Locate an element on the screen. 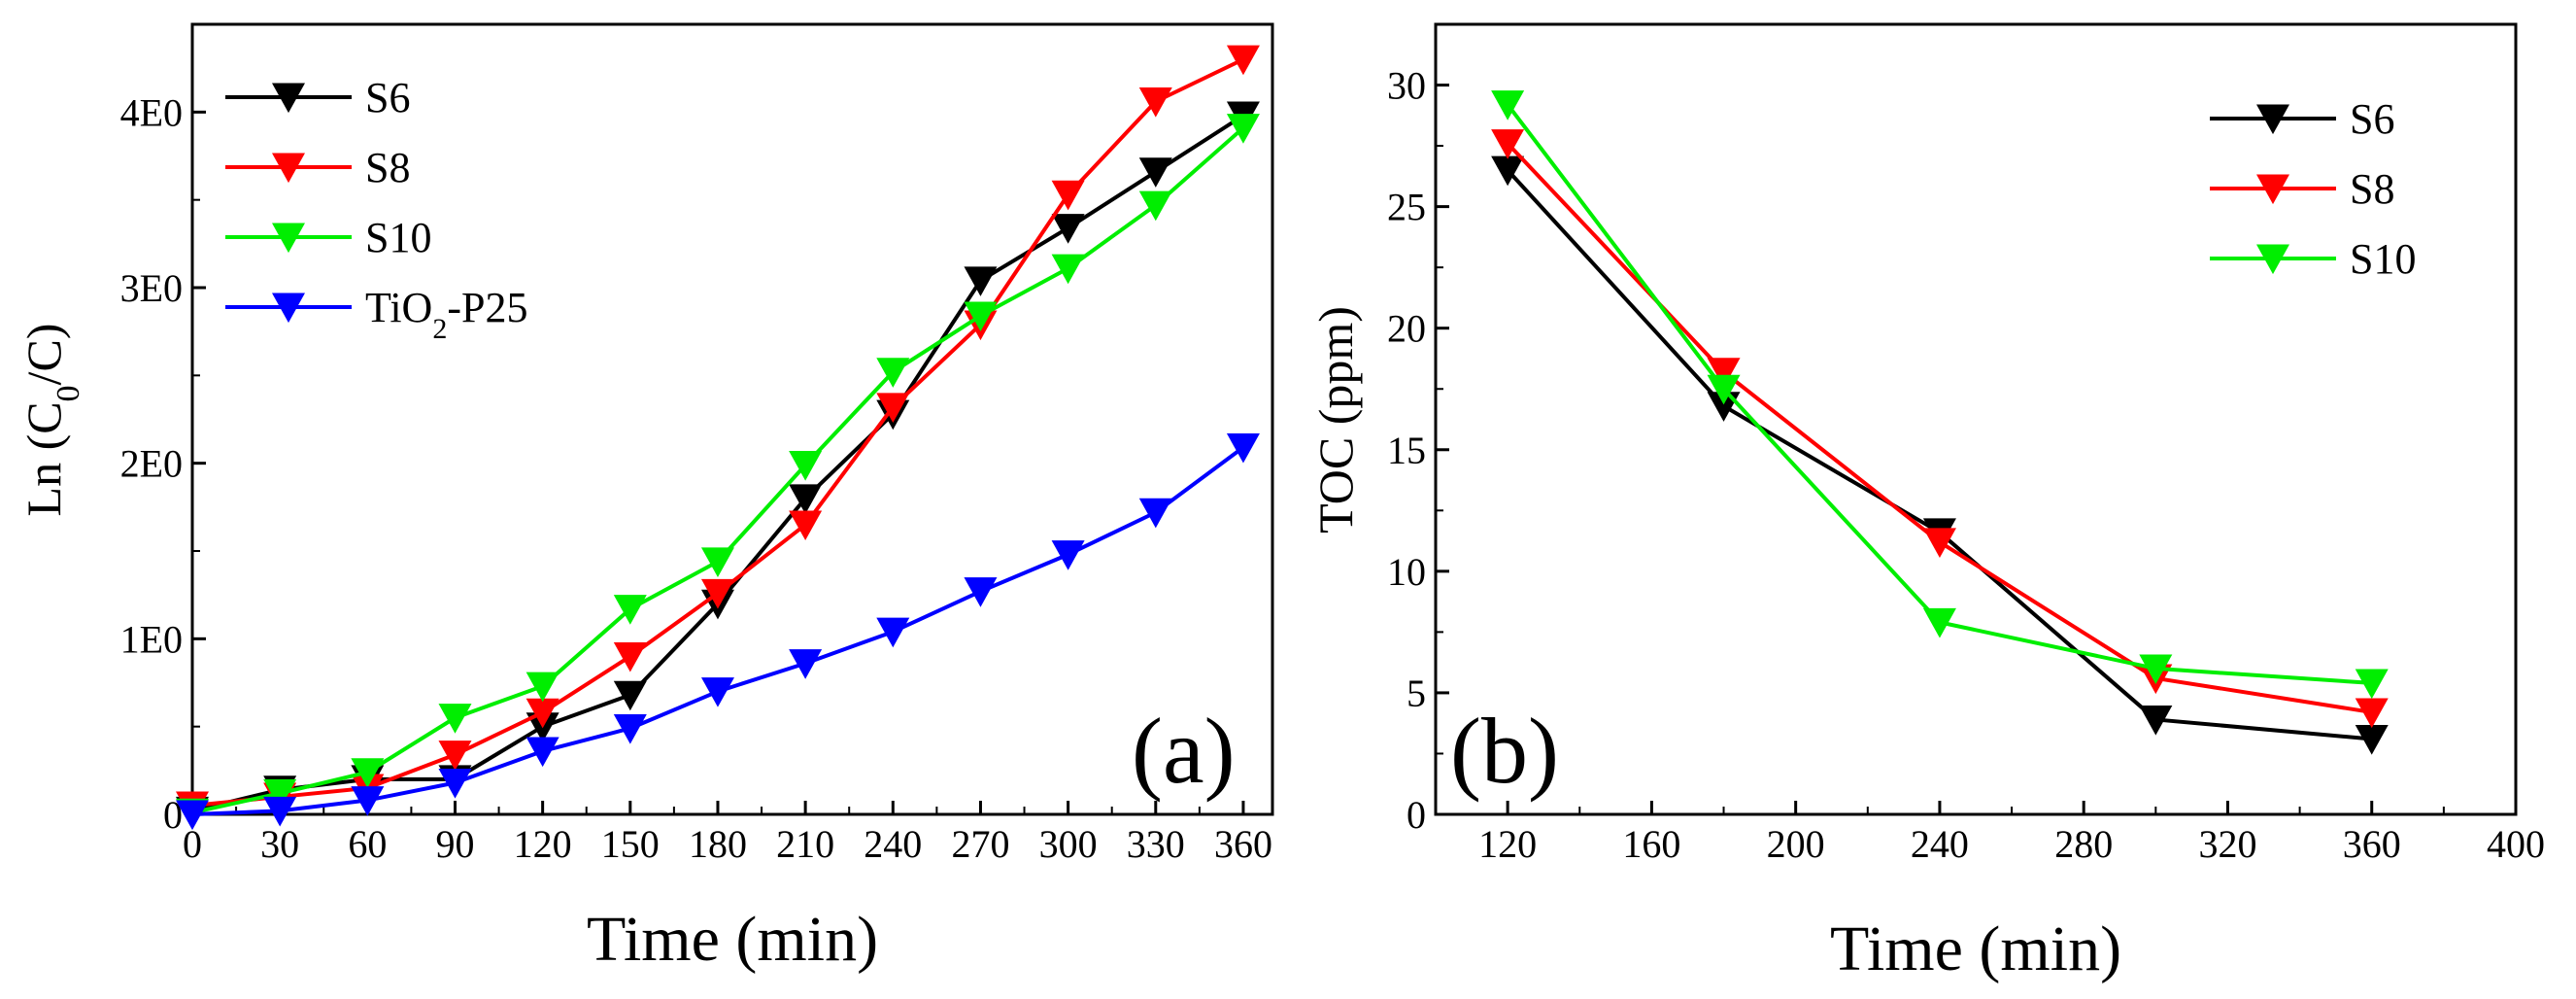  y-tick-label: 2E0 is located at coordinates (151, 464).